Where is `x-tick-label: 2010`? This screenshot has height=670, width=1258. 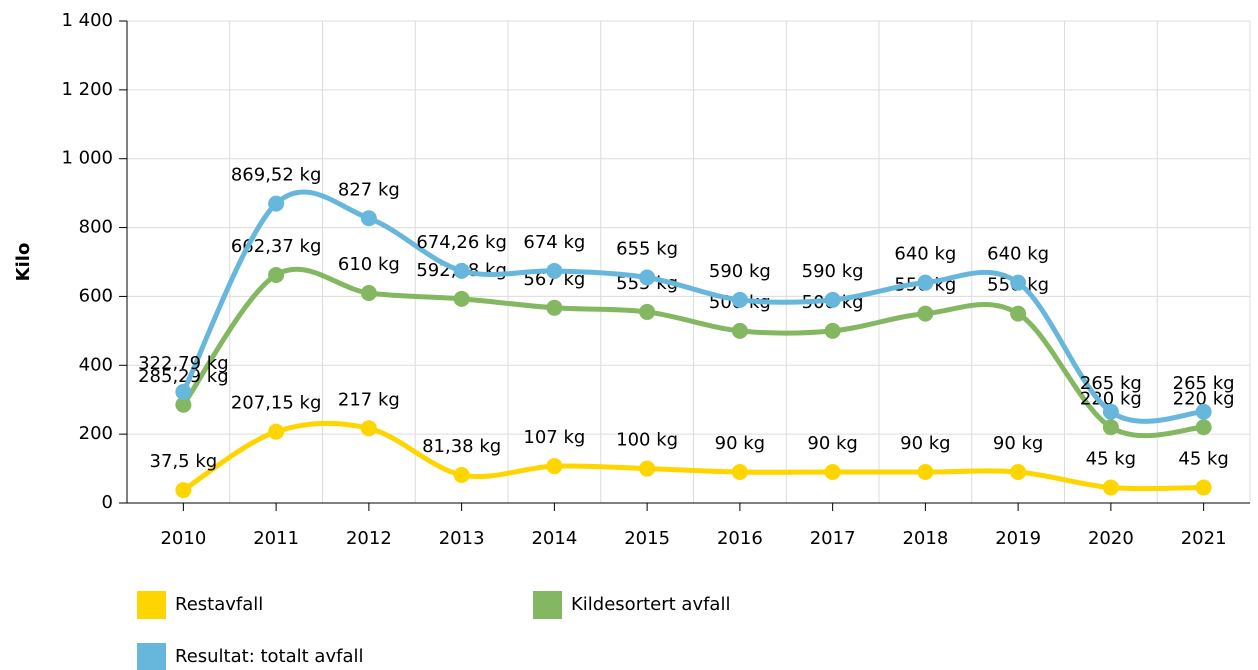
x-tick-label: 2010 is located at coordinates (183, 538).